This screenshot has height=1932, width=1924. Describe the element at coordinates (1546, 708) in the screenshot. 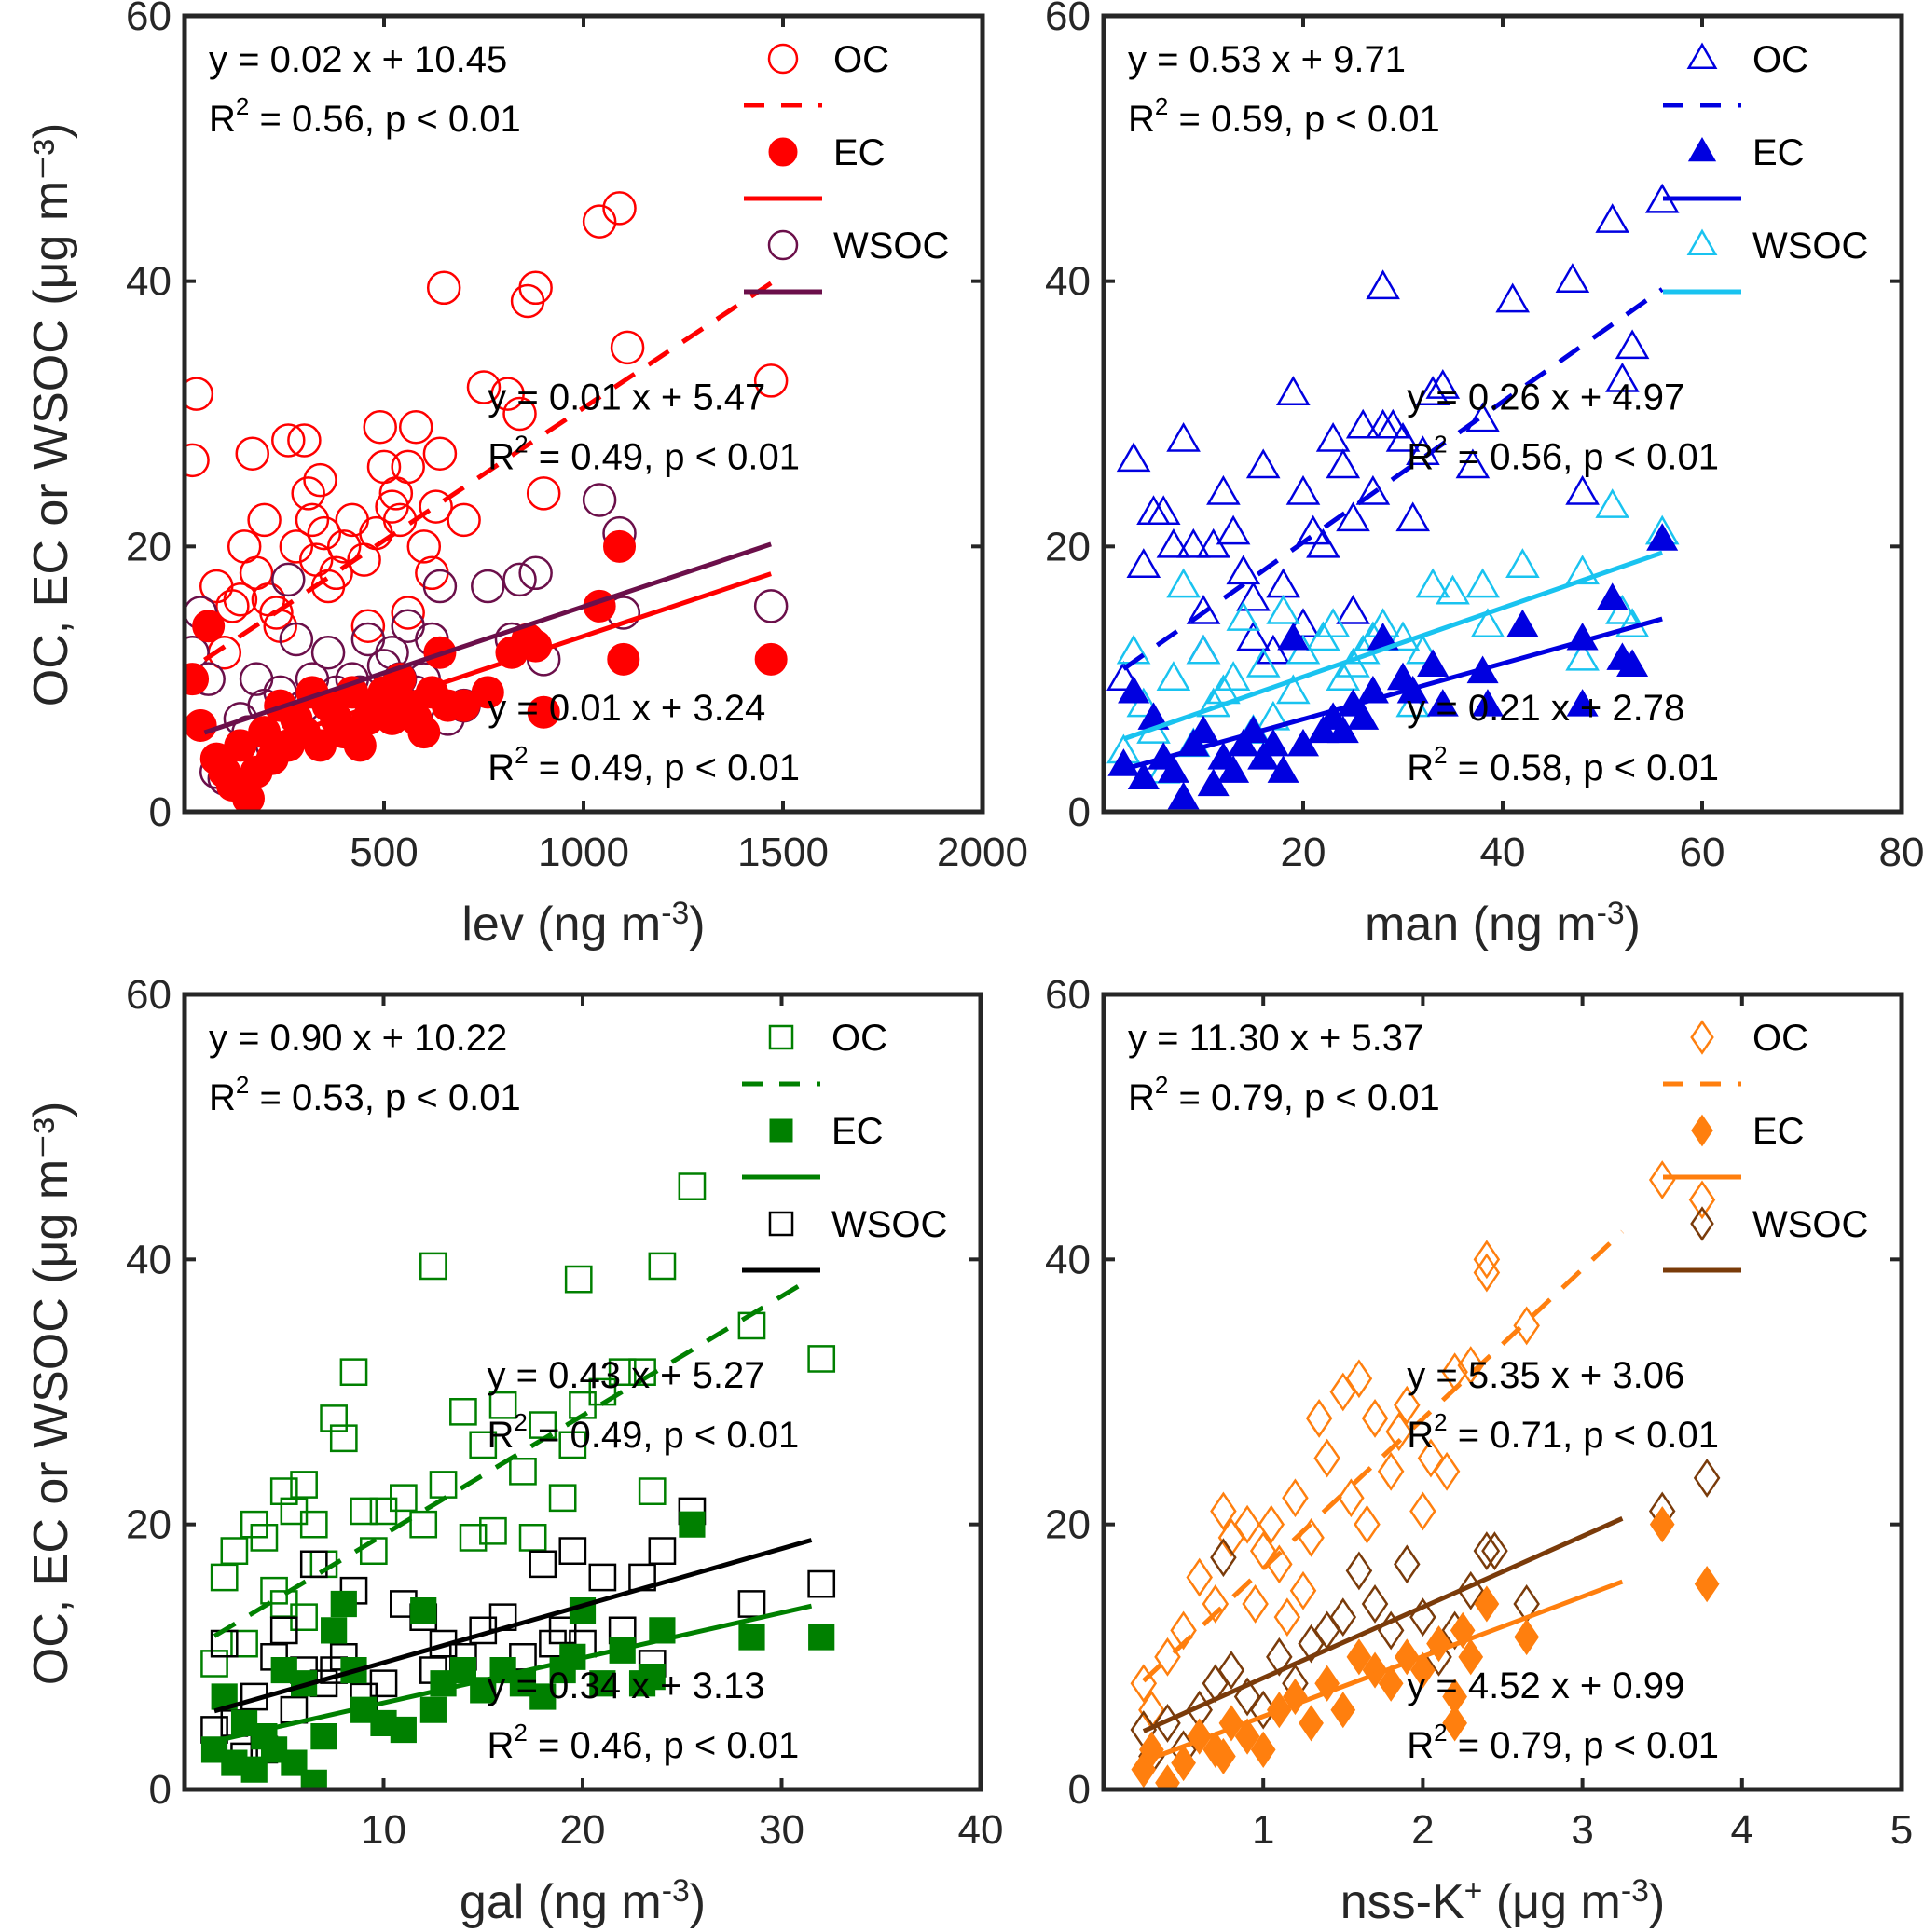

I see `fit-equation-ec: y = 0.21 x + 2.78` at that location.